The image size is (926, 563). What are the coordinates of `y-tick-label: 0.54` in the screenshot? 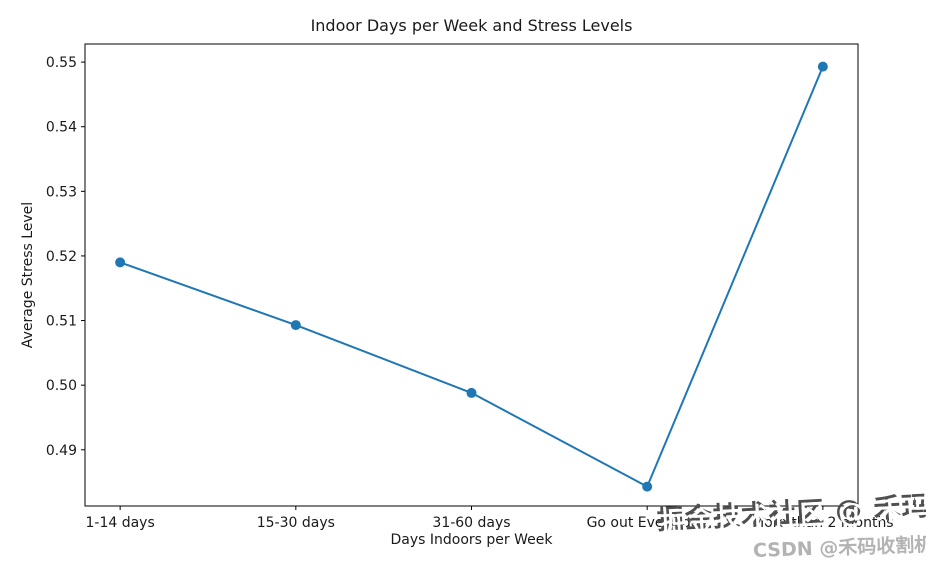 It's located at (61, 128).